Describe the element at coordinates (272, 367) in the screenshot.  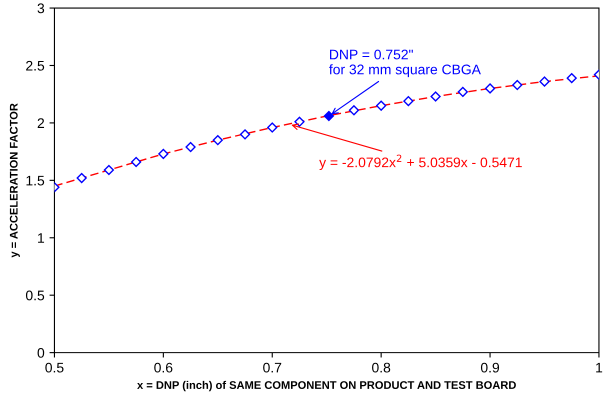
I see `x-tick-label: 0.7` at that location.